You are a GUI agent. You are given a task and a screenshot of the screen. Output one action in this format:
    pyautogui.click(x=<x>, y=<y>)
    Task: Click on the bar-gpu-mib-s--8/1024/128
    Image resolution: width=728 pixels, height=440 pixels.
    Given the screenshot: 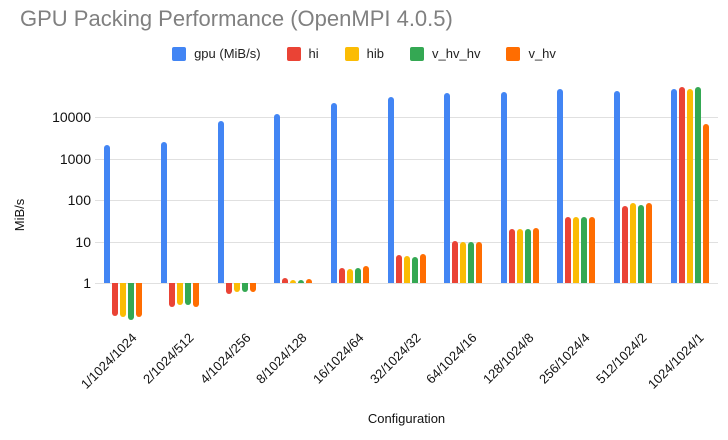 What is the action you would take?
    pyautogui.click(x=277, y=198)
    